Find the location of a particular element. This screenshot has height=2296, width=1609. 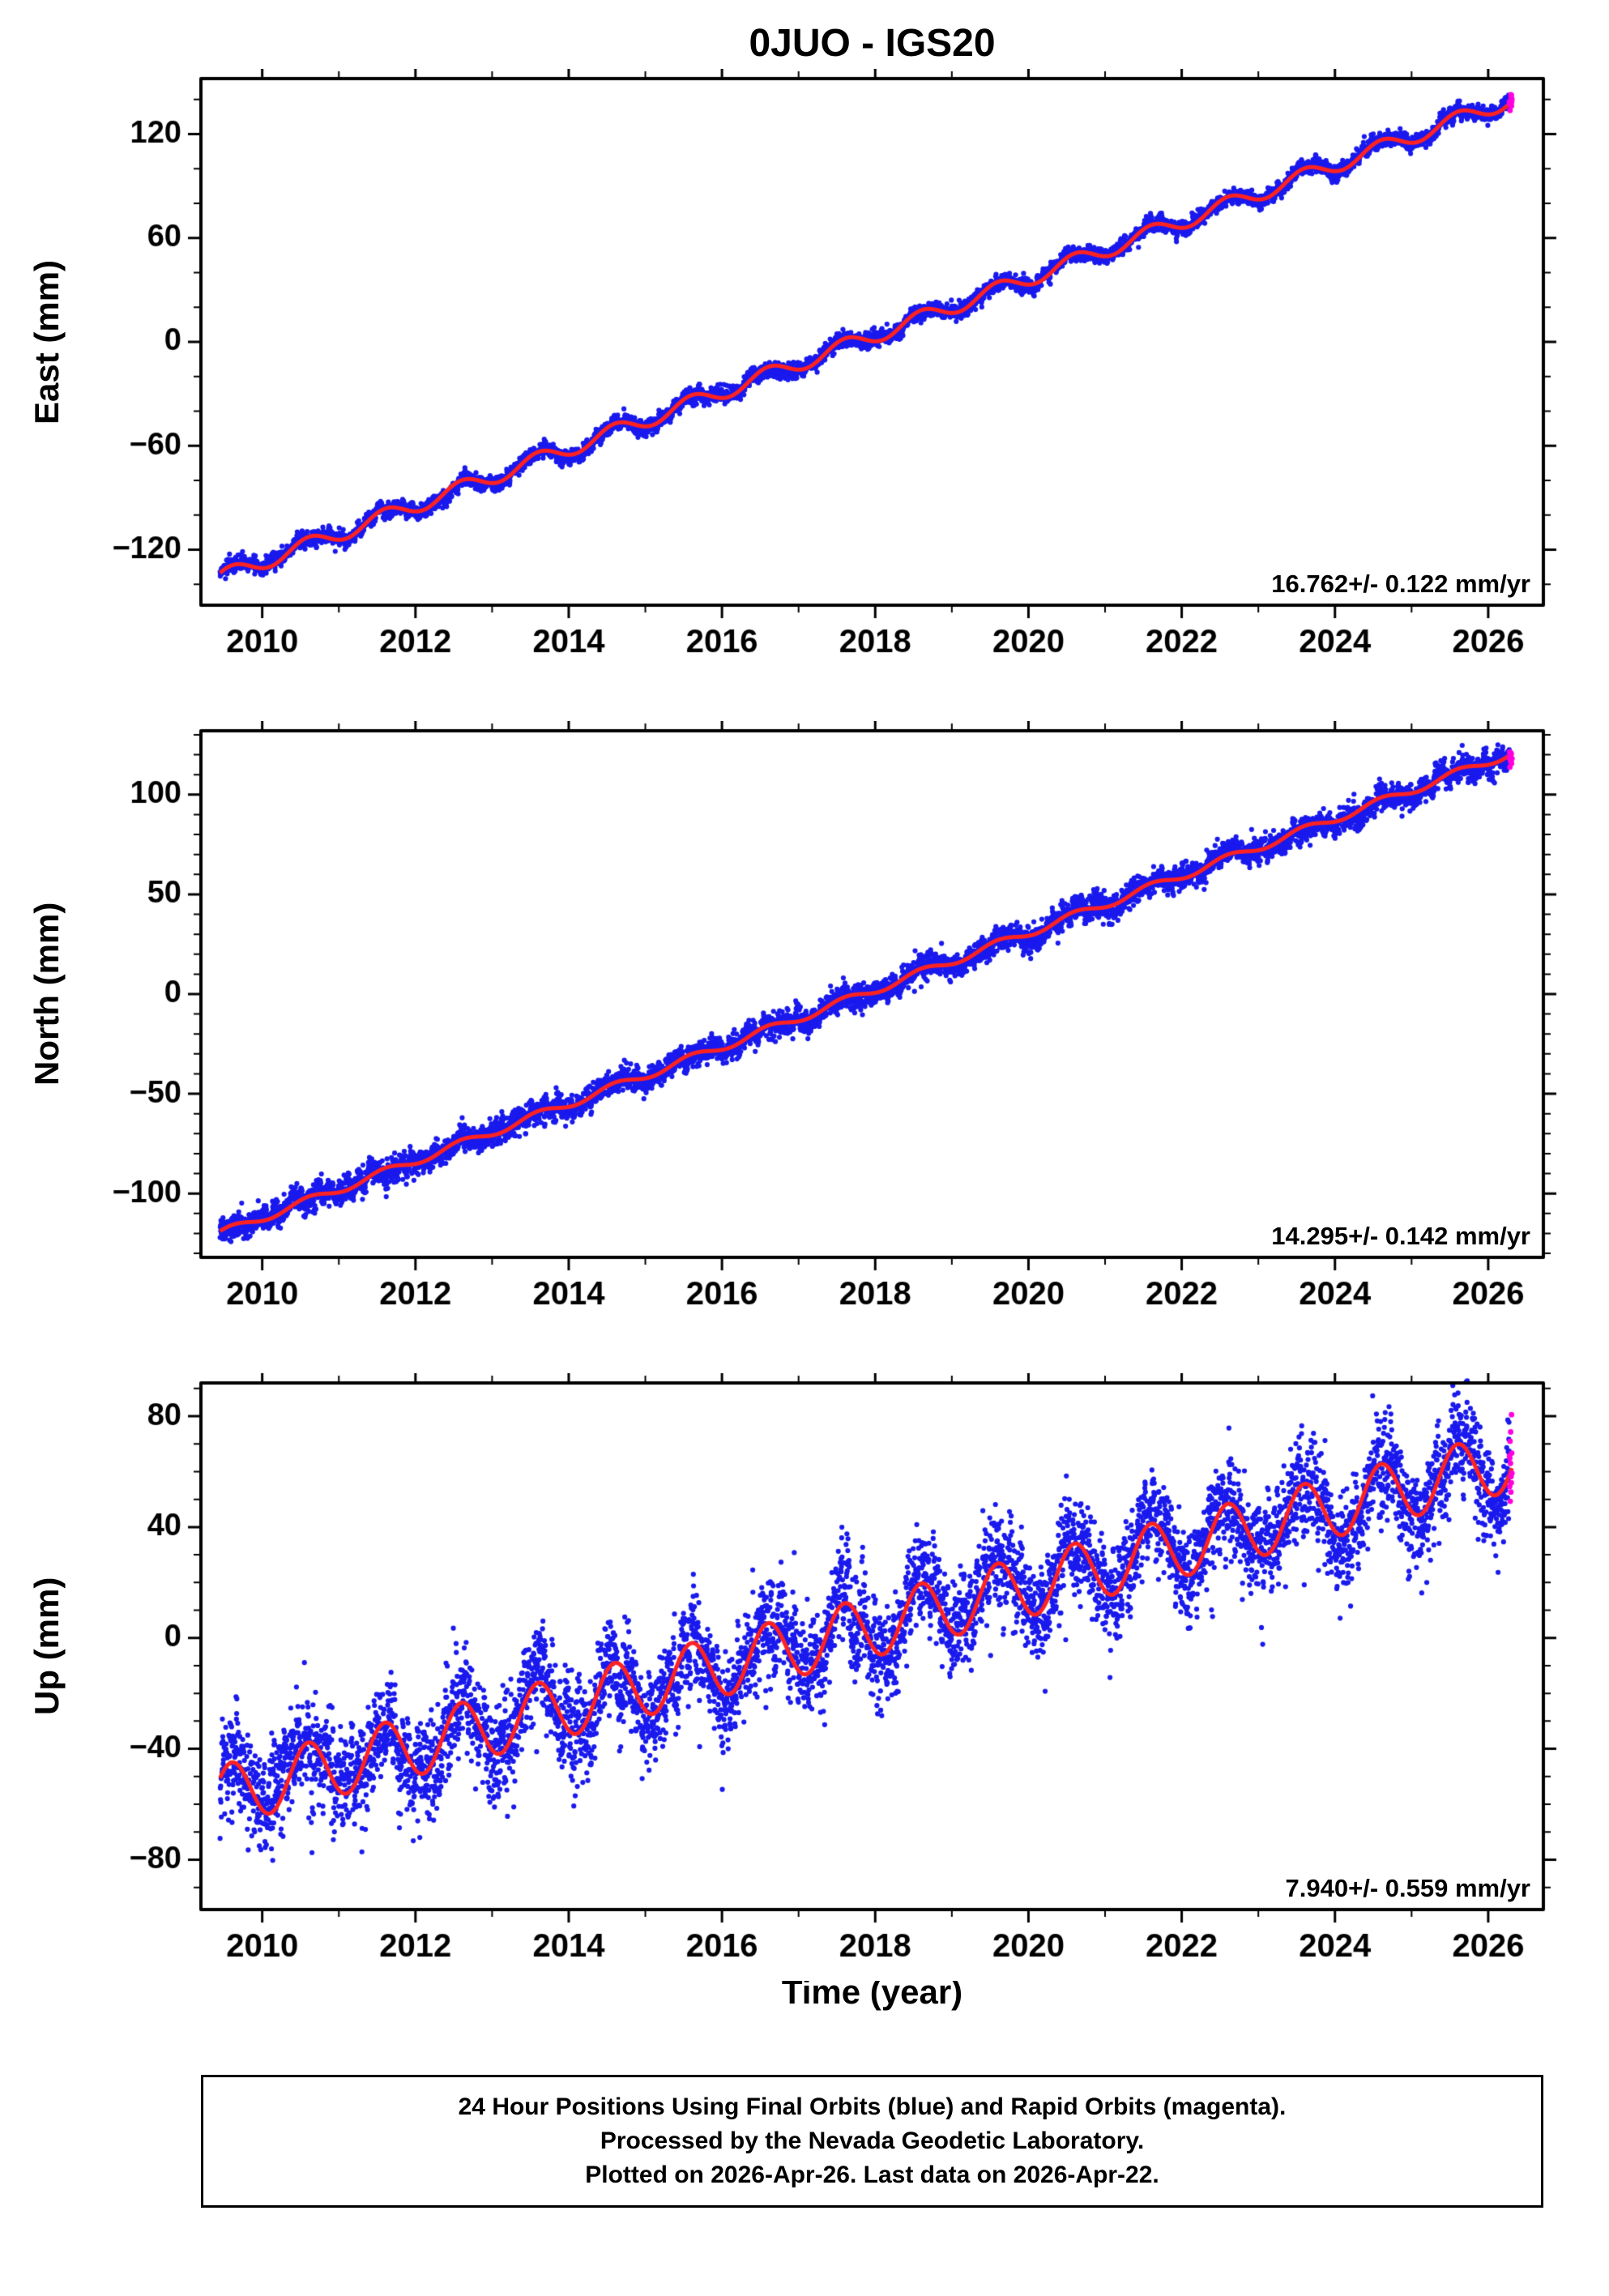

east-rate-annotation: 16.762+/- 0.122 mm/yr is located at coordinates (1401, 584).